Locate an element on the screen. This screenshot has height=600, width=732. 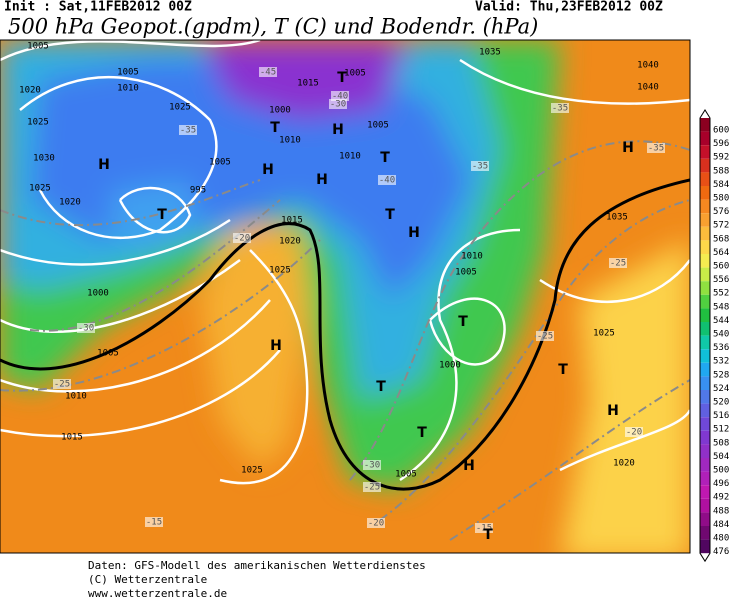
colorbar-label: 540 is located at coordinates (721, 335).